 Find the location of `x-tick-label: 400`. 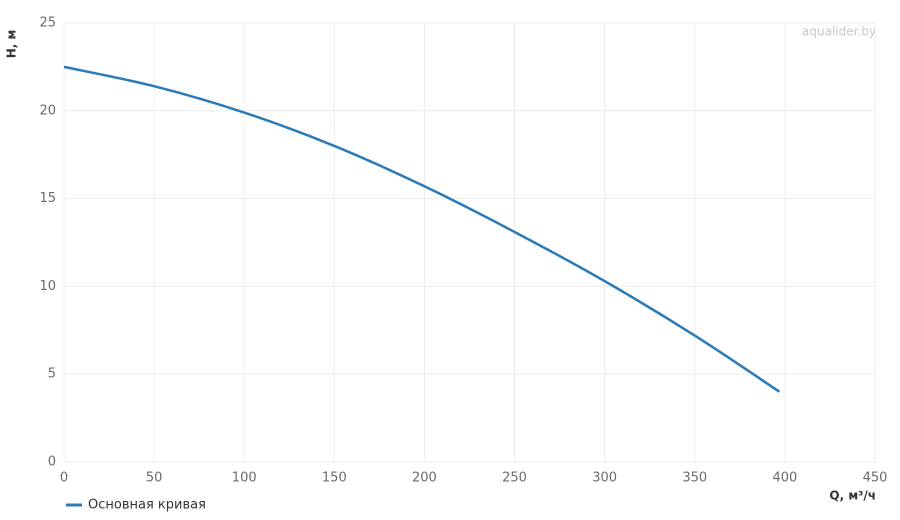

x-tick-label: 400 is located at coordinates (784, 478).